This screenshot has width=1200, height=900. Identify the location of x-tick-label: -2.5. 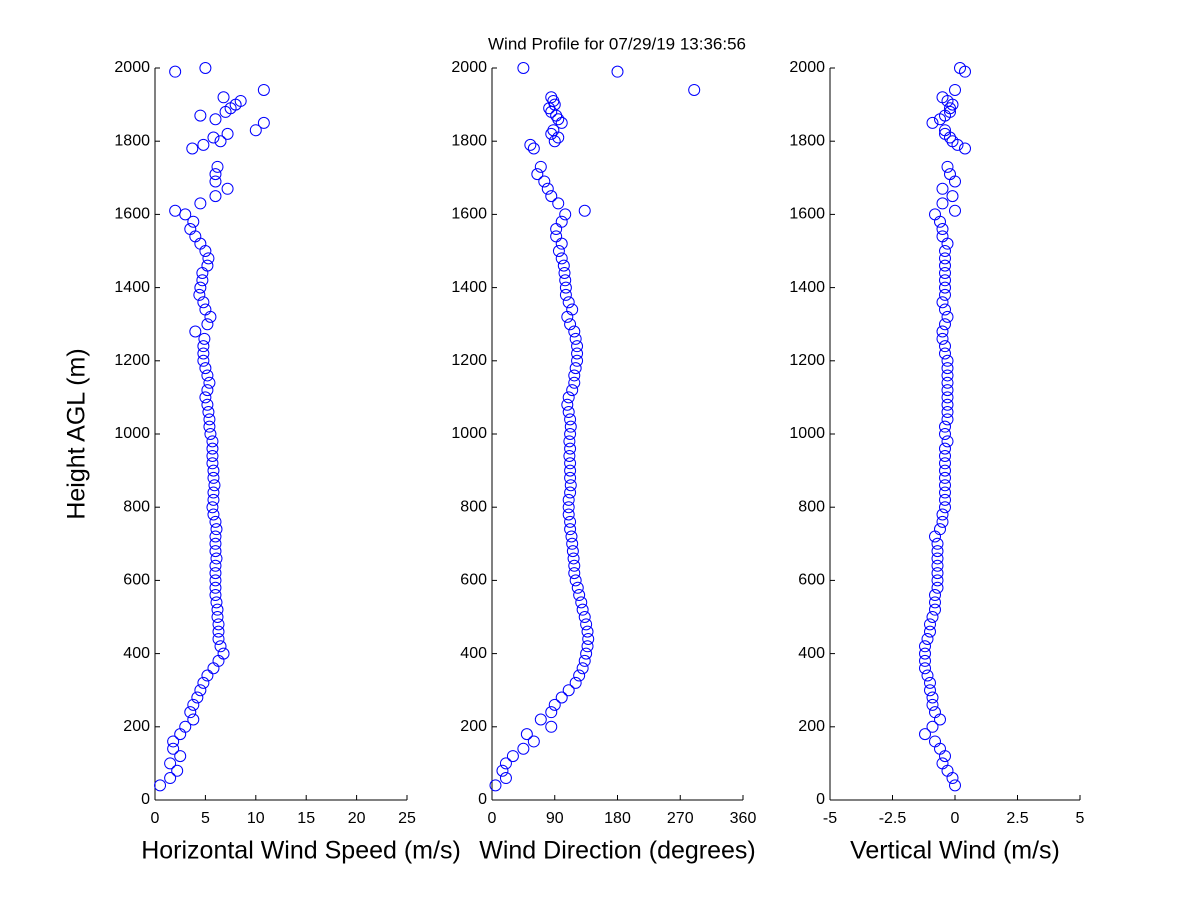
(893, 818).